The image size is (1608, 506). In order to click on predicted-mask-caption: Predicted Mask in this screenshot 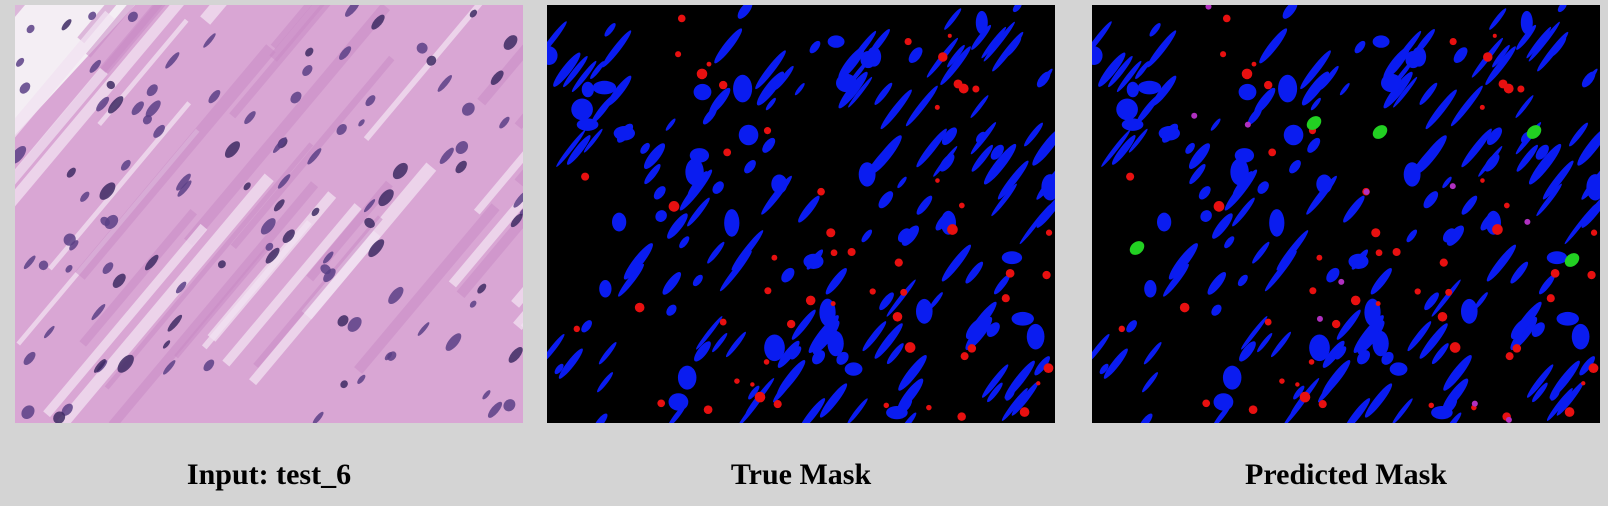, I will do `click(1346, 474)`.